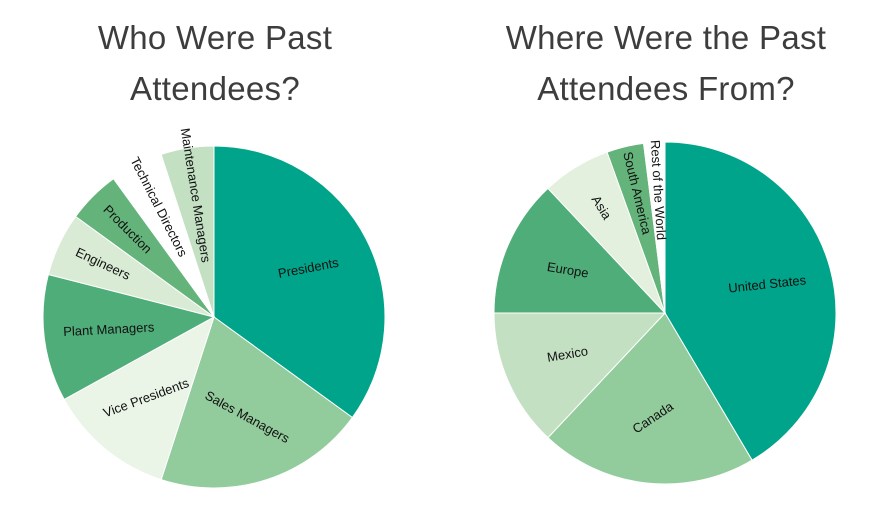 The height and width of the screenshot is (512, 892). Describe the element at coordinates (215, 63) in the screenshot. I see `chart-title: Who Were Past Attendees?` at that location.